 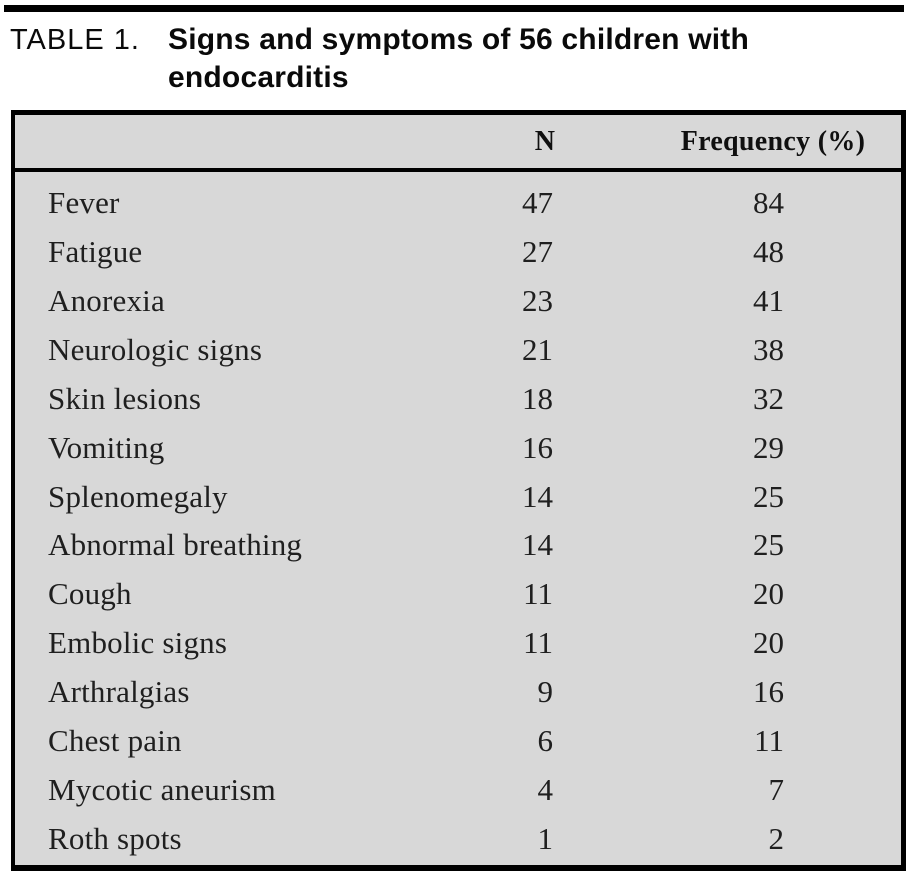 I want to click on n-cell: 47, so click(x=537, y=203).